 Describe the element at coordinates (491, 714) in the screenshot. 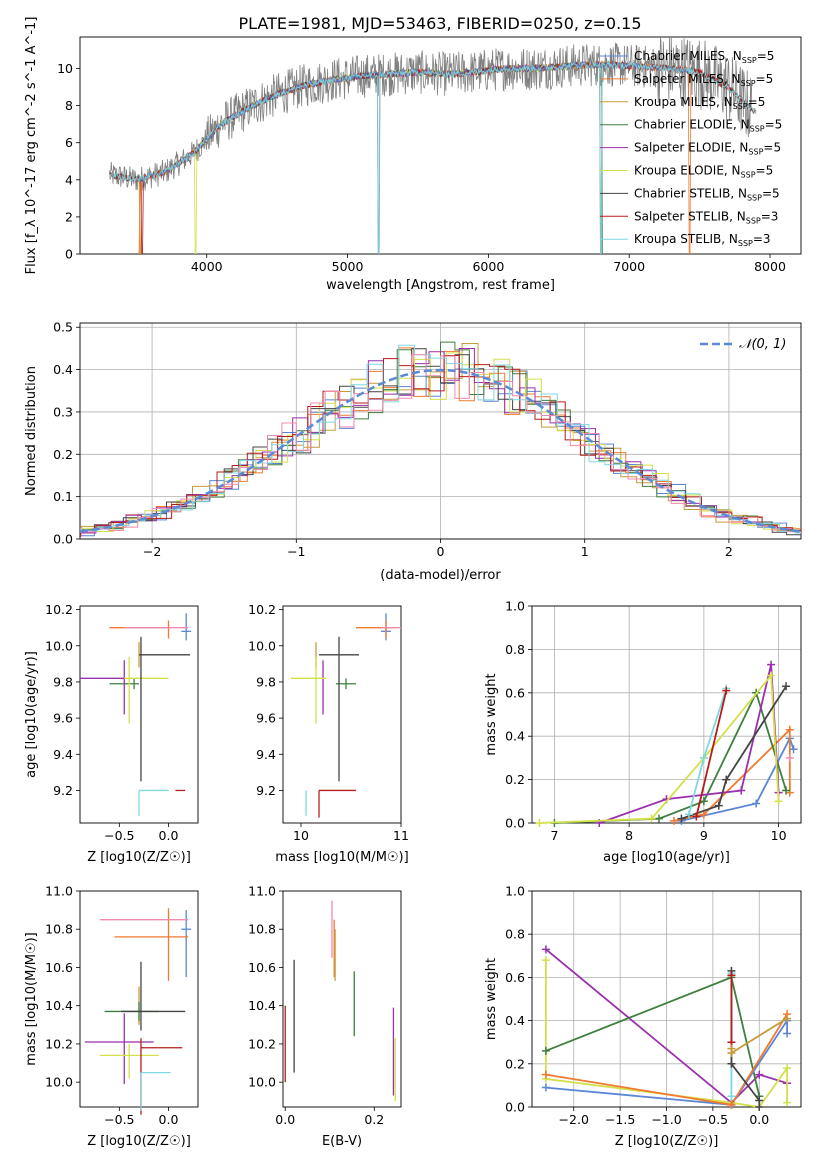

I see `weight_vs_age-y-label: mass weight` at that location.